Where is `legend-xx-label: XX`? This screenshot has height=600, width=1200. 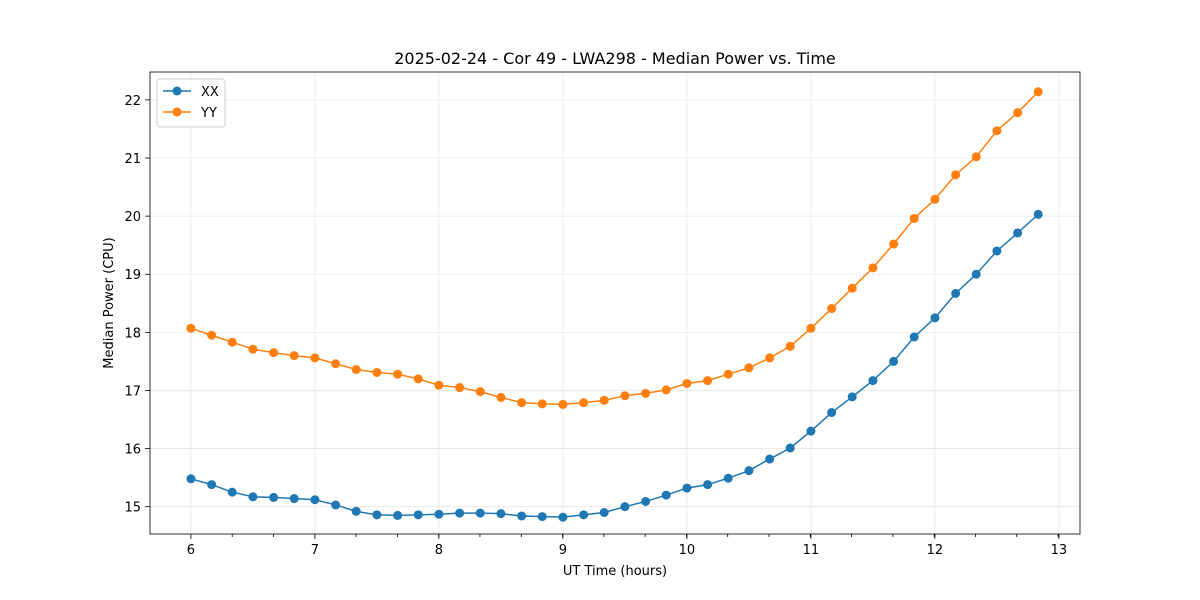
legend-xx-label: XX is located at coordinates (210, 92).